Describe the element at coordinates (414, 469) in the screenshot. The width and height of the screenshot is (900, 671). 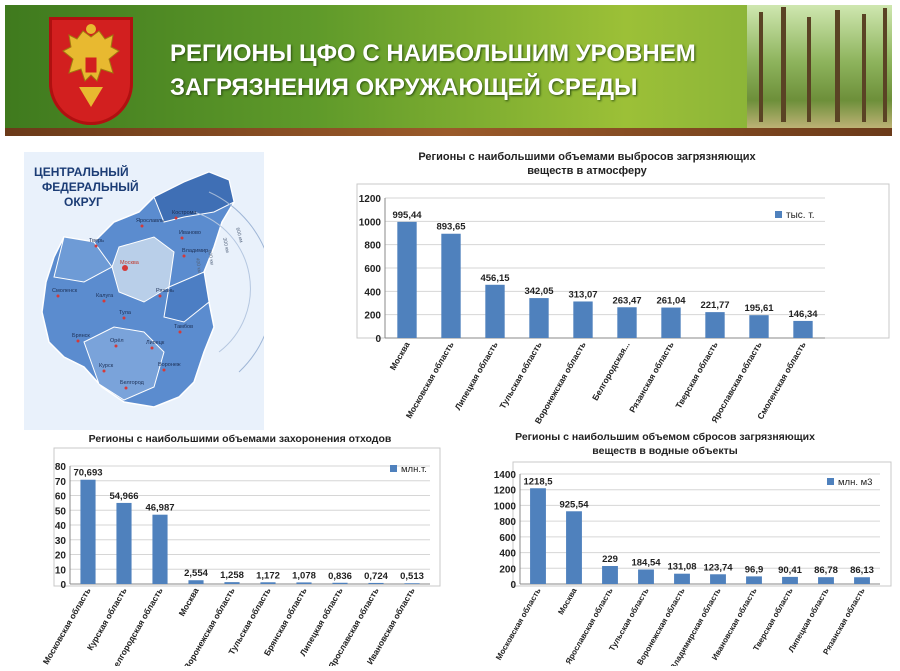
I see `chart-1-legend-label: млн.т.` at that location.